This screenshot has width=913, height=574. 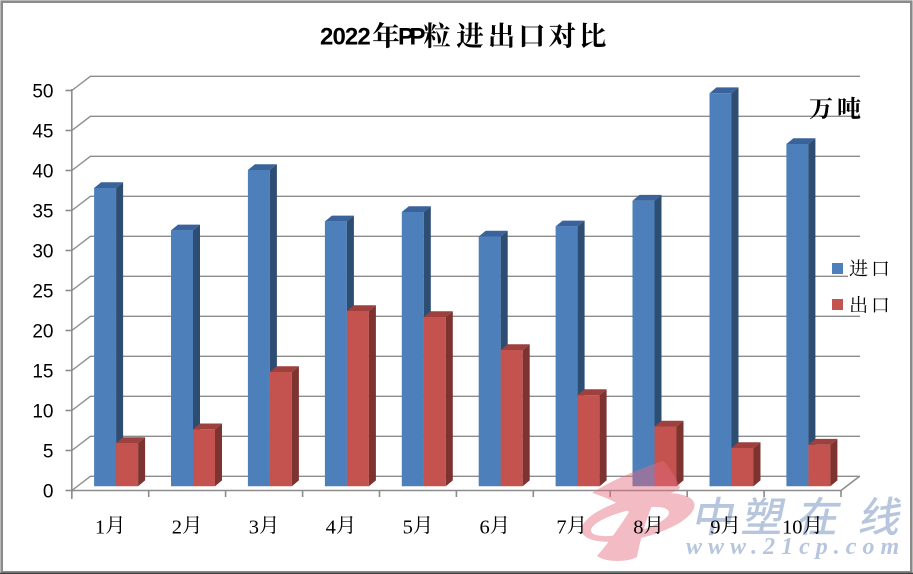 What do you see at coordinates (100, 528) in the screenshot?
I see `svg-text: 1` at bounding box center [100, 528].